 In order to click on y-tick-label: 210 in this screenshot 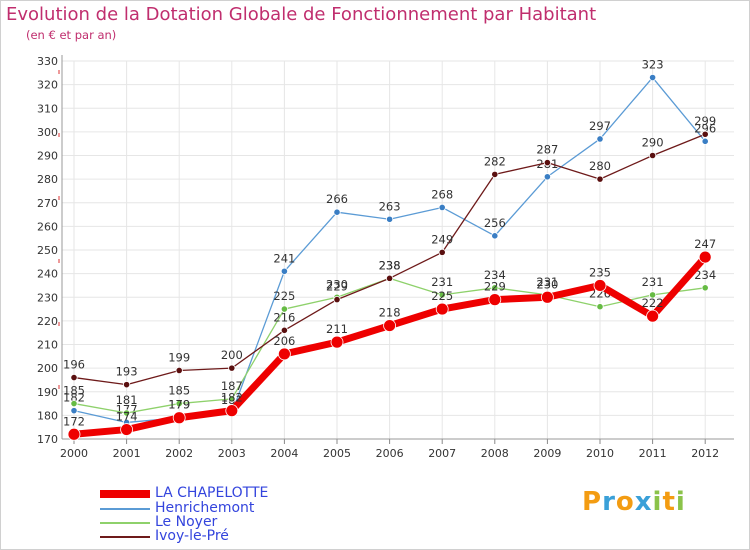, I will do `click(47, 345)`.